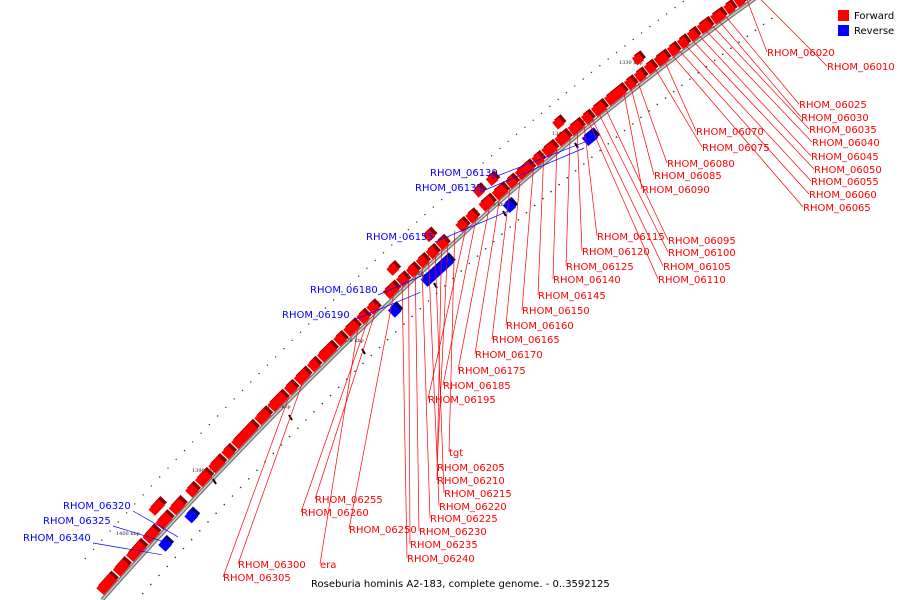  Describe the element at coordinates (697, 267) in the screenshot. I see `gene-label: RHOM_06105` at that location.